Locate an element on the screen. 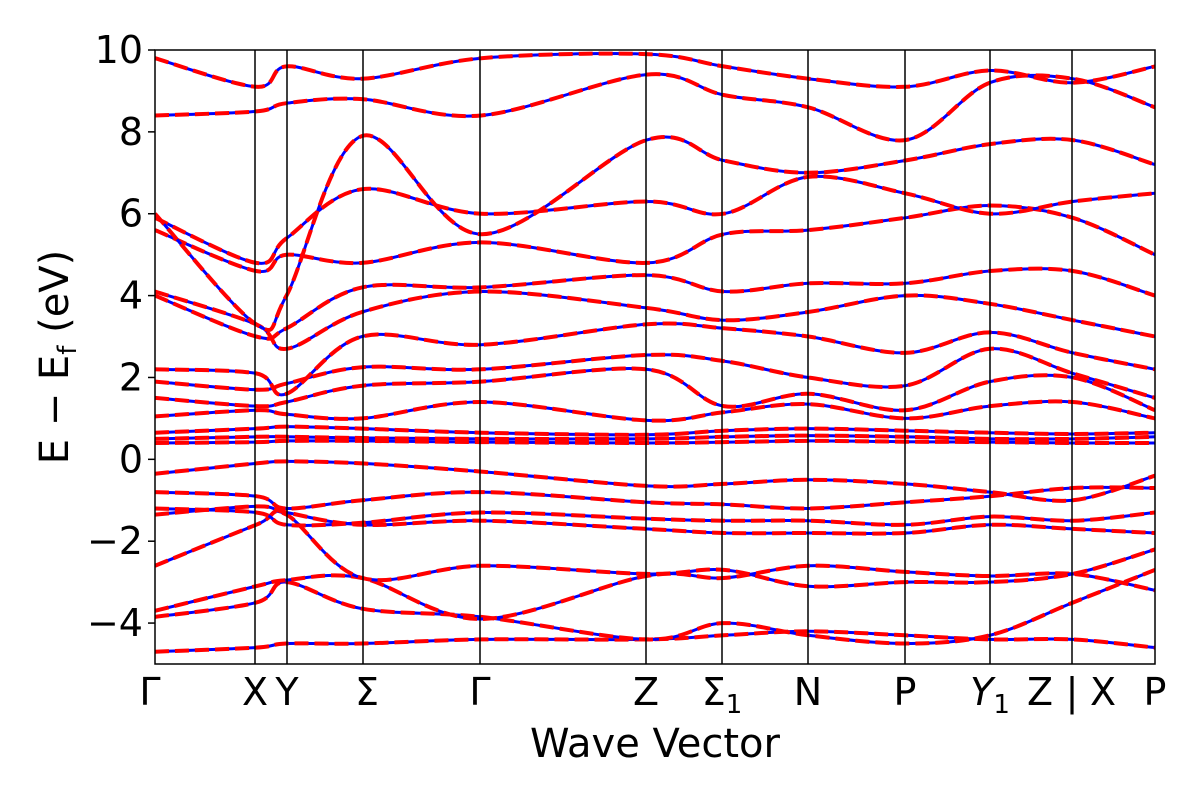 This screenshot has width=1200, height=800. x-tick-label-2: Y is located at coordinates (286, 692).